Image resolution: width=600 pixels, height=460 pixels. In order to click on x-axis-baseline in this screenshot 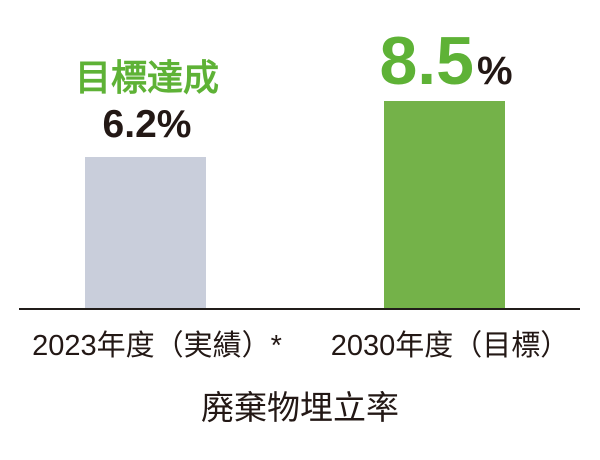, I will do `click(299, 309)`.